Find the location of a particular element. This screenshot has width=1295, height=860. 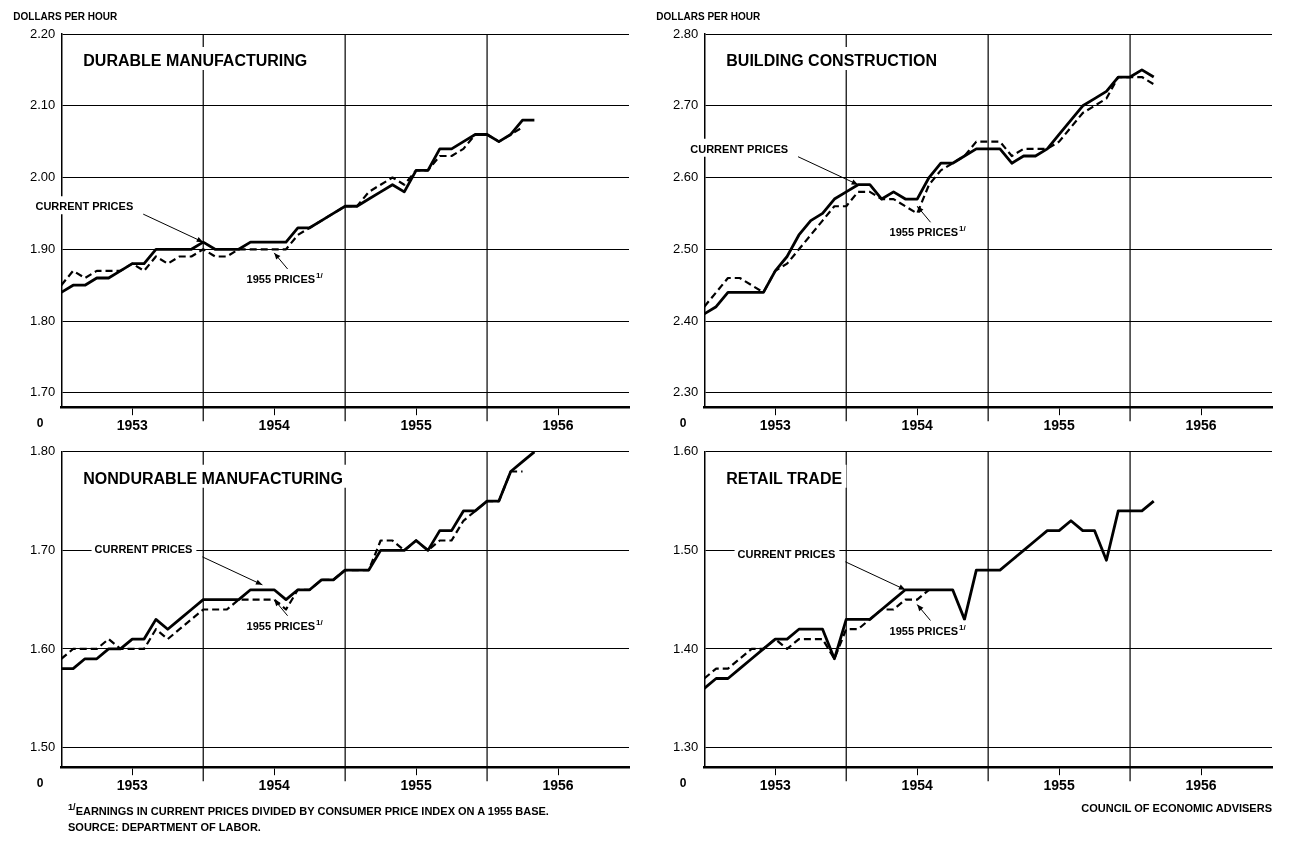

y-tick-label: 2.00 is located at coordinates (42, 177).